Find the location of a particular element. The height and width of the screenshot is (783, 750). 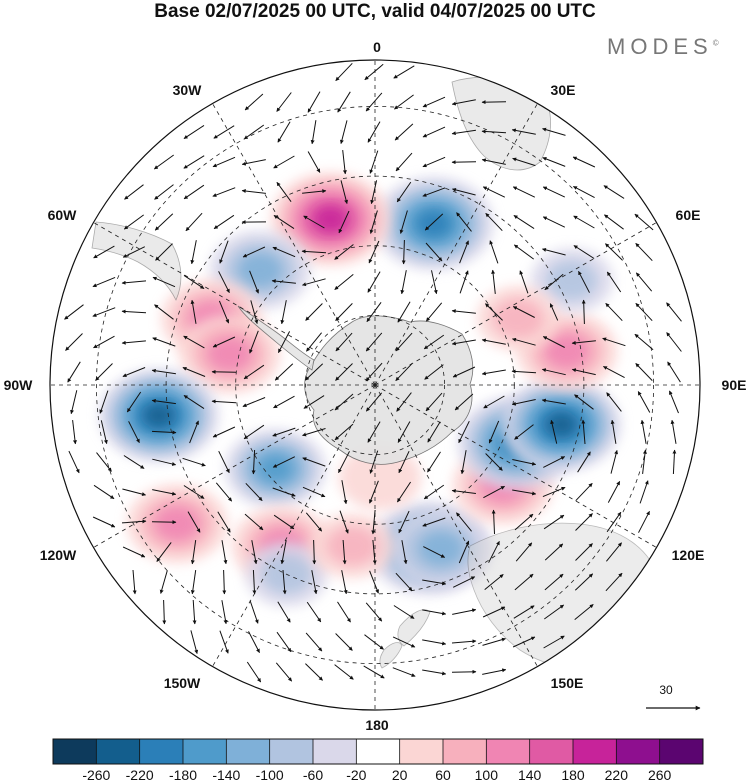

modes-logo: MODES© is located at coordinates (663, 47).